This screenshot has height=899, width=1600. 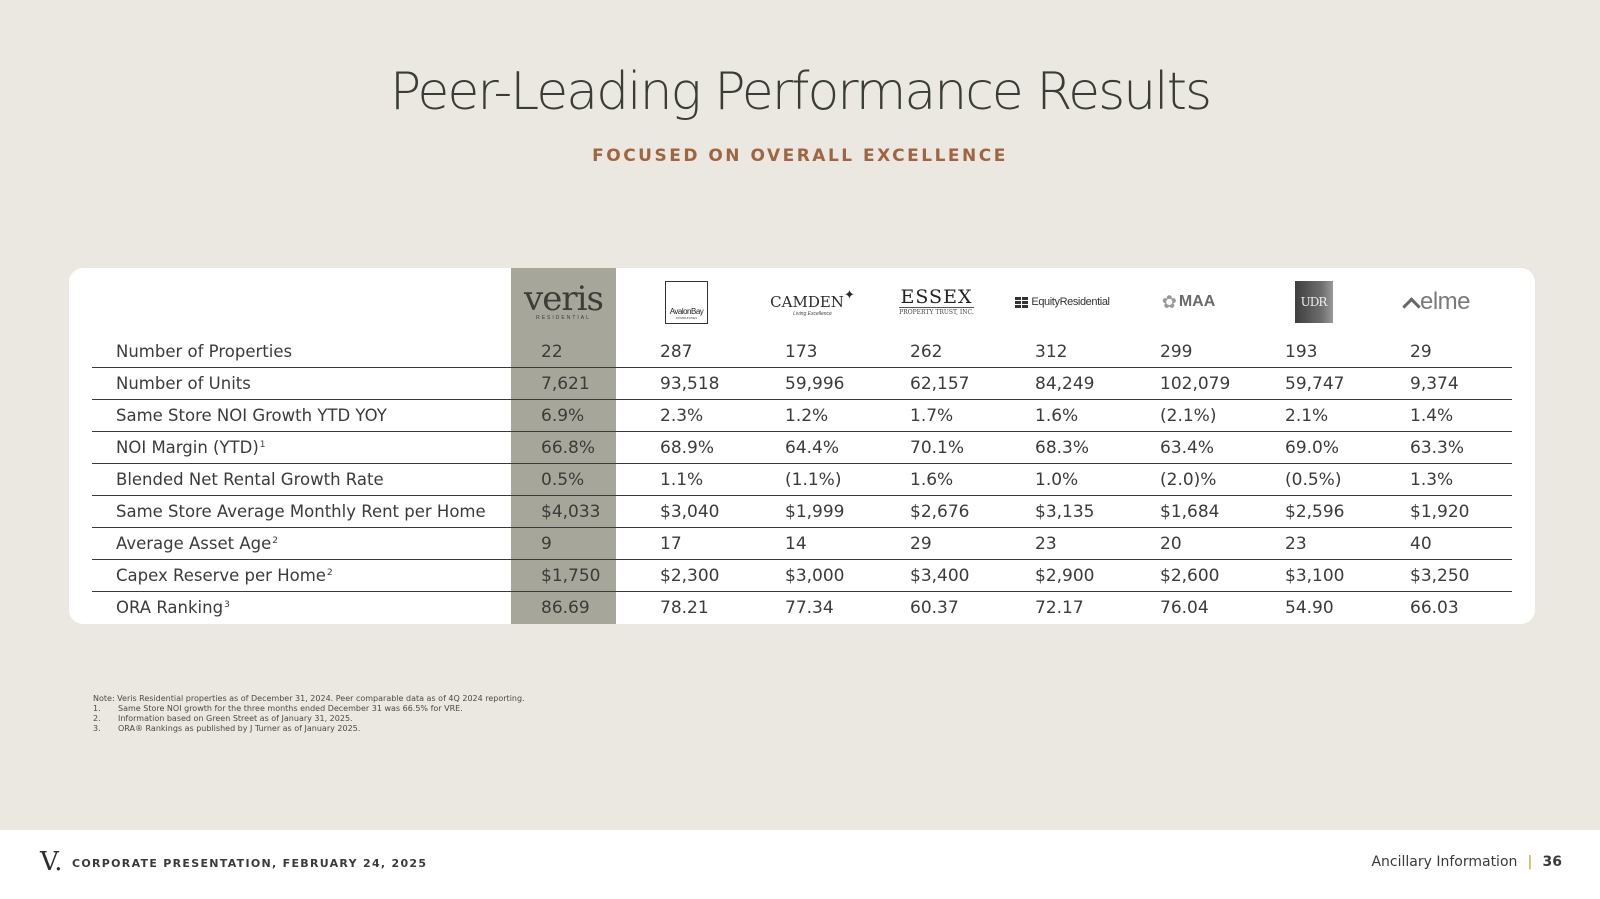 What do you see at coordinates (1198, 352) in the screenshot?
I see `table-cell: 299` at bounding box center [1198, 352].